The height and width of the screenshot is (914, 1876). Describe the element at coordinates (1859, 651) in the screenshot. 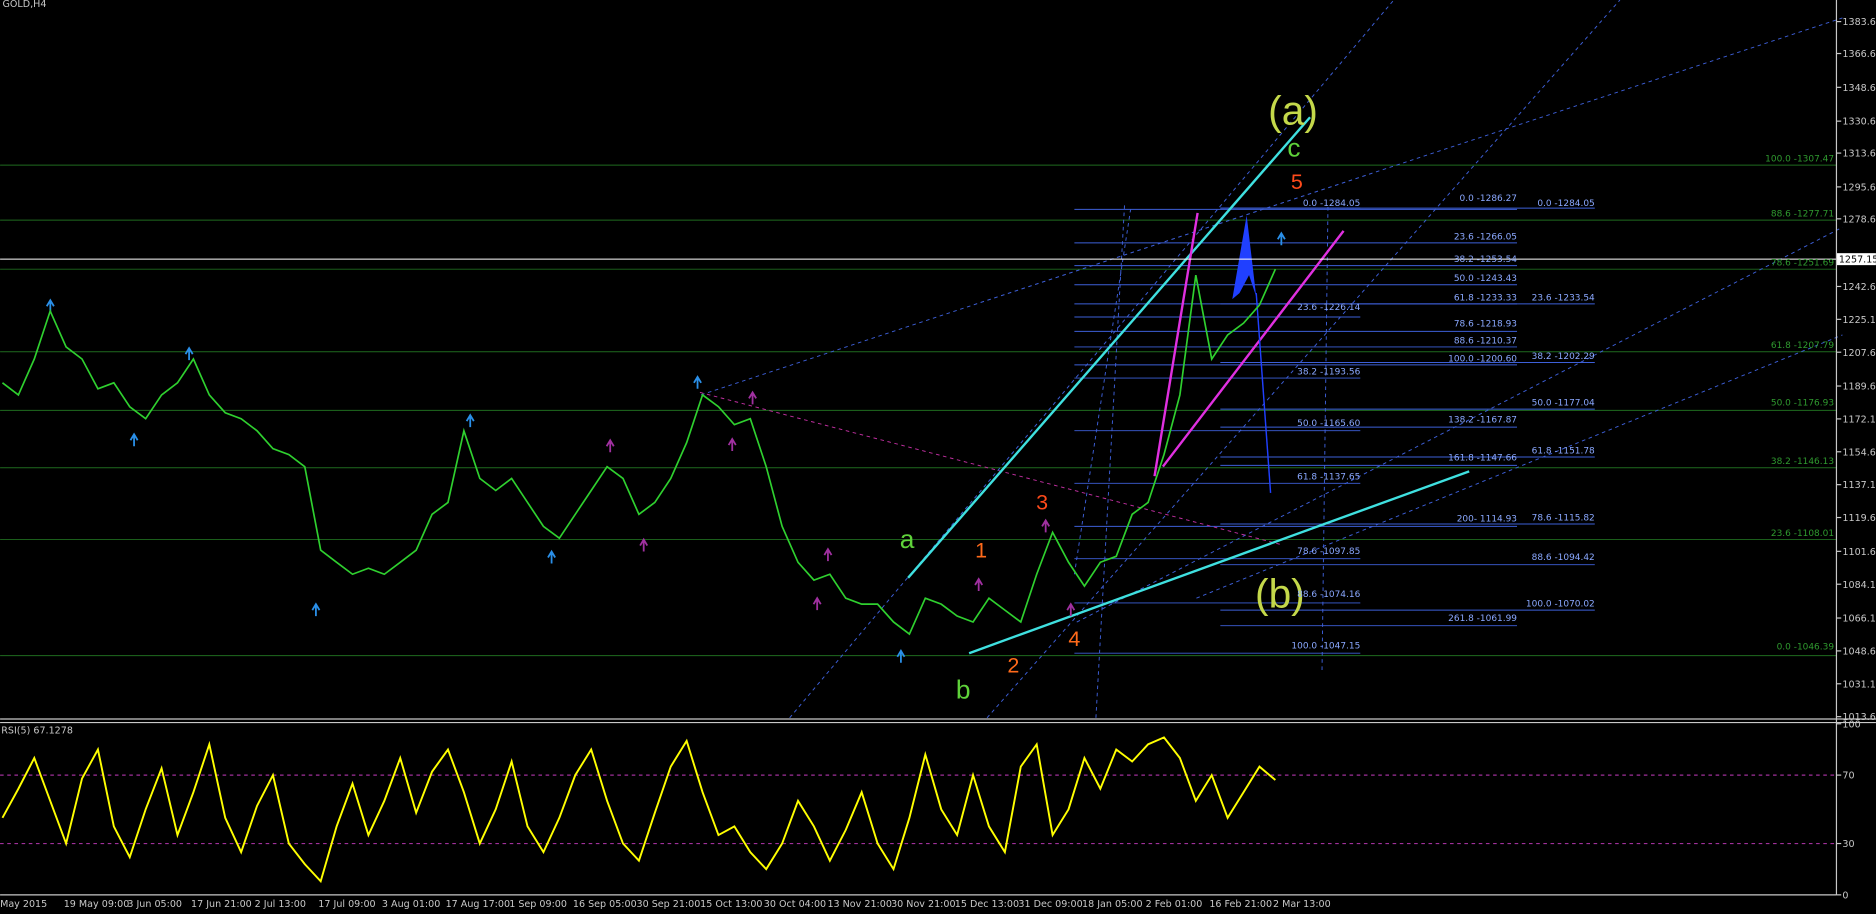

I see `y-tick-label: 1048.61` at that location.